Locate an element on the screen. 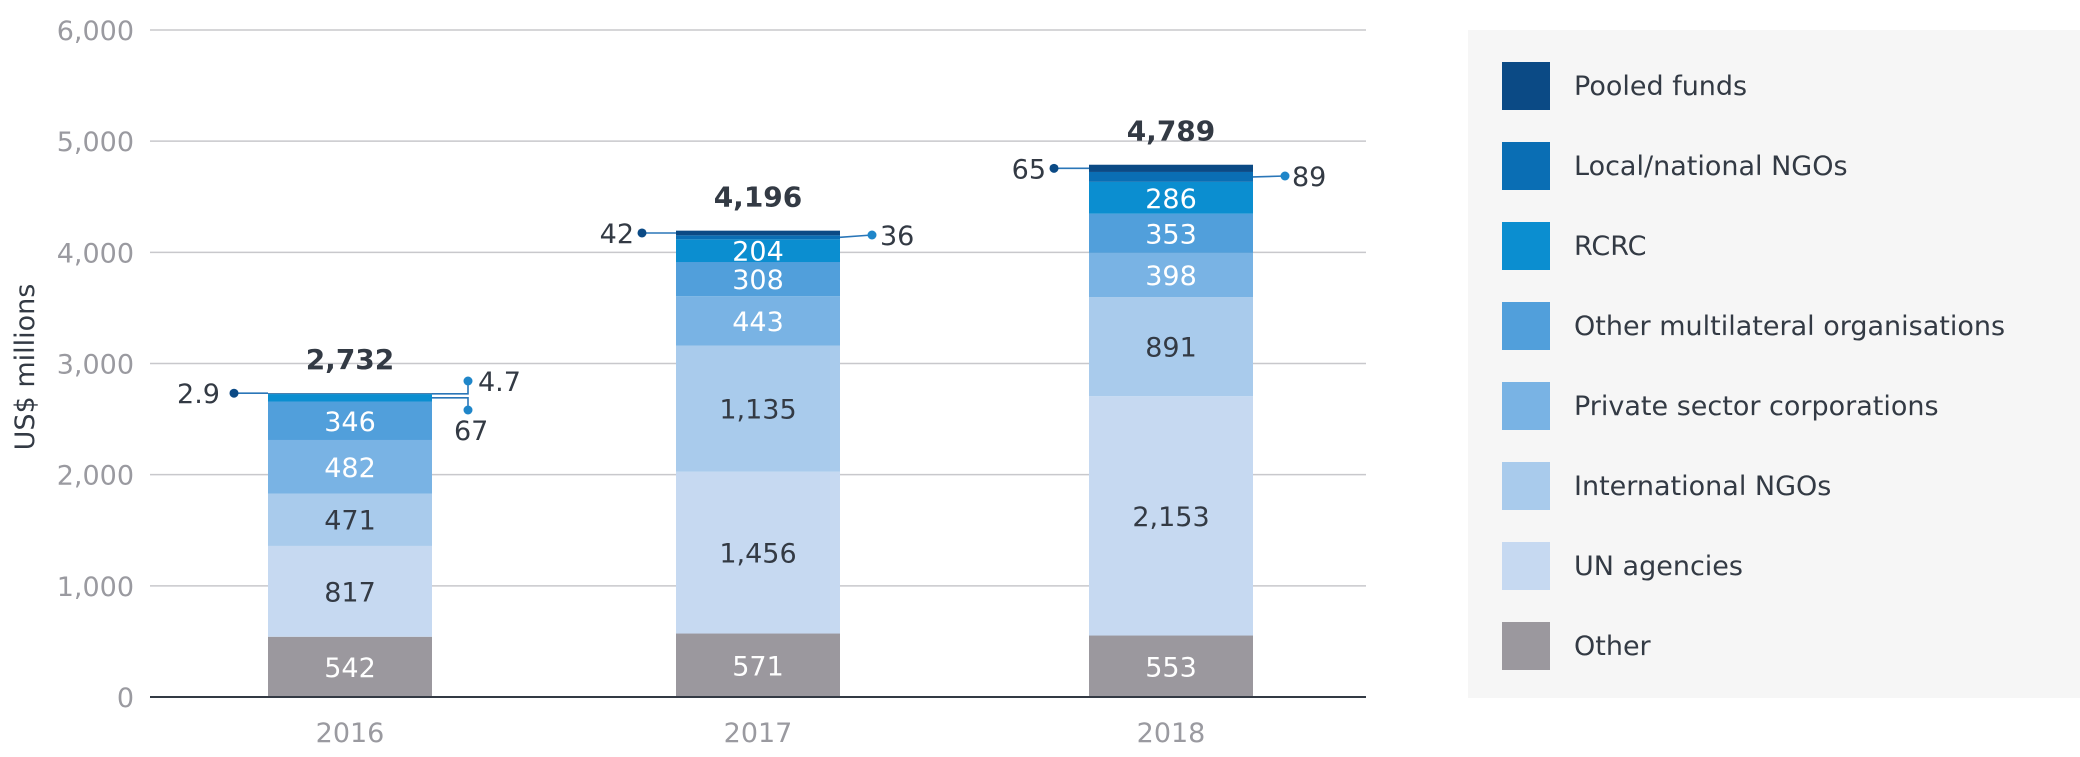  segment-data-label: 471 is located at coordinates (350, 521).